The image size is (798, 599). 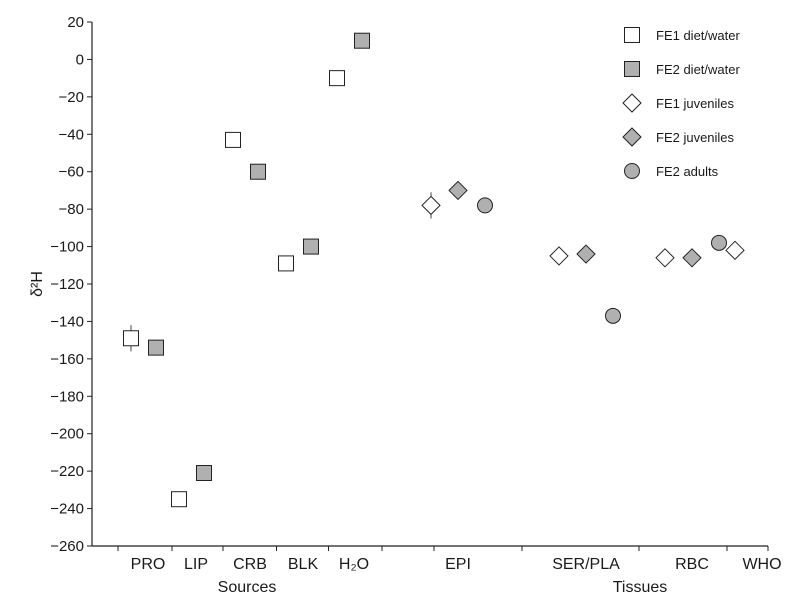 What do you see at coordinates (75, 22) in the screenshot?
I see `y-tick-label: 20` at bounding box center [75, 22].